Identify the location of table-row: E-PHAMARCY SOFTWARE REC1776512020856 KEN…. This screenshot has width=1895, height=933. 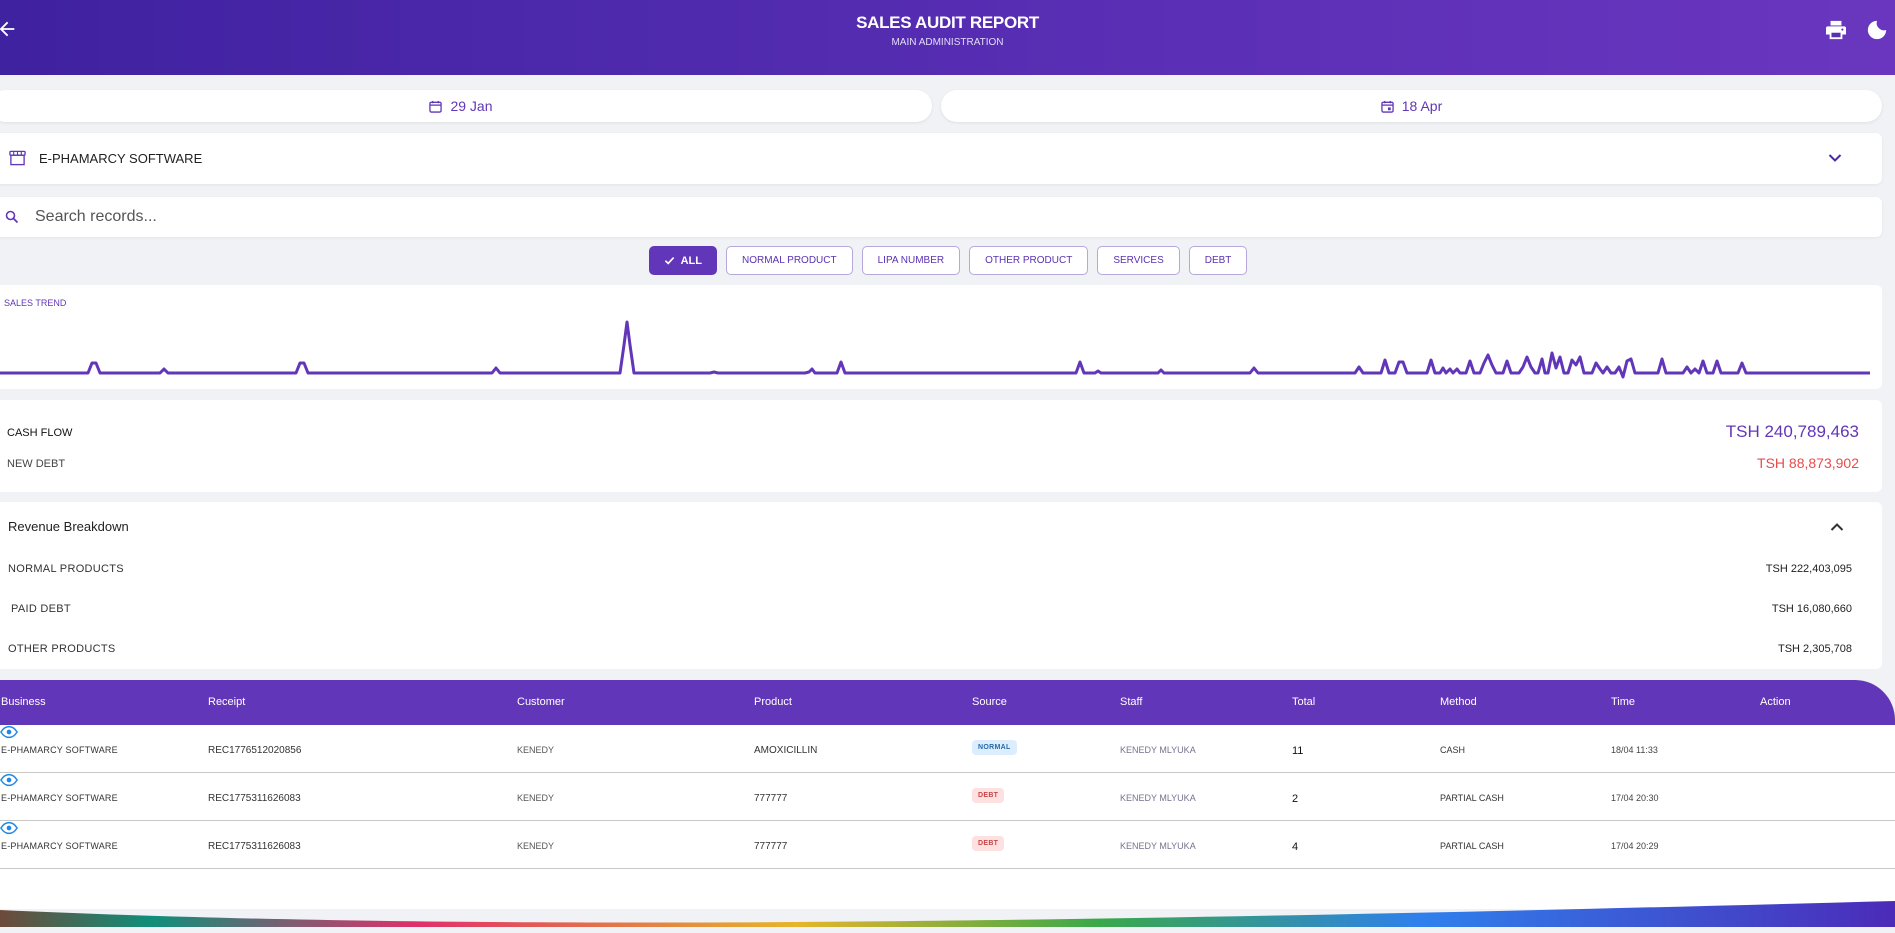
(947, 749).